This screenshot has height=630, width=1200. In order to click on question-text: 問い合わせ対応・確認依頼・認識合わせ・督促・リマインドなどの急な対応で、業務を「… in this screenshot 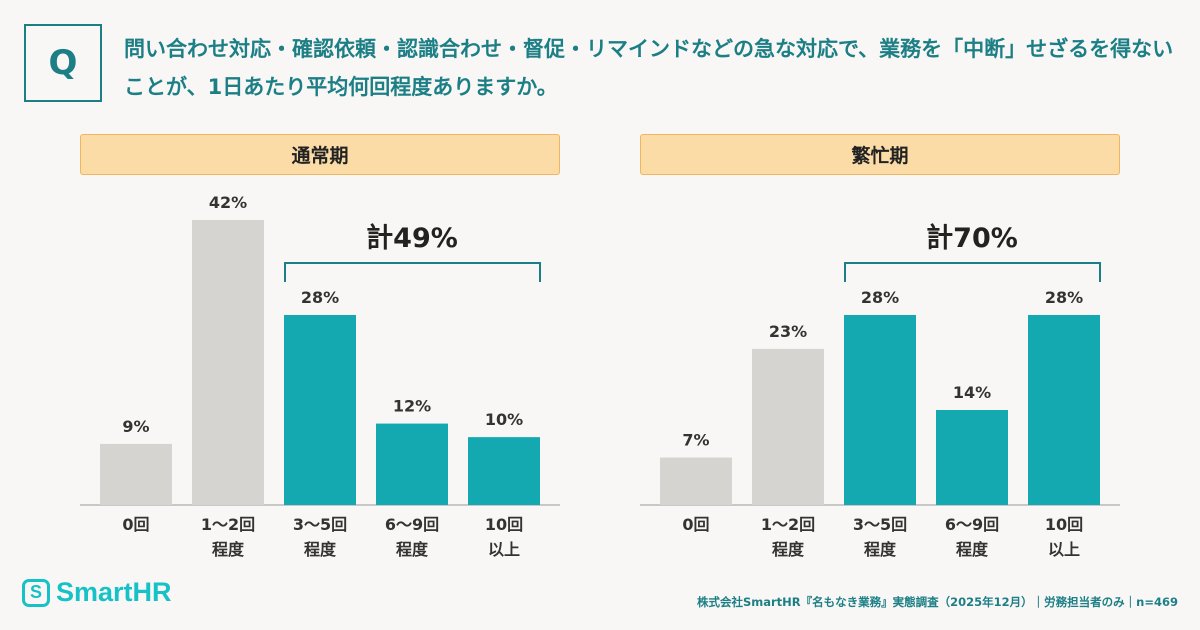, I will do `click(649, 68)`.